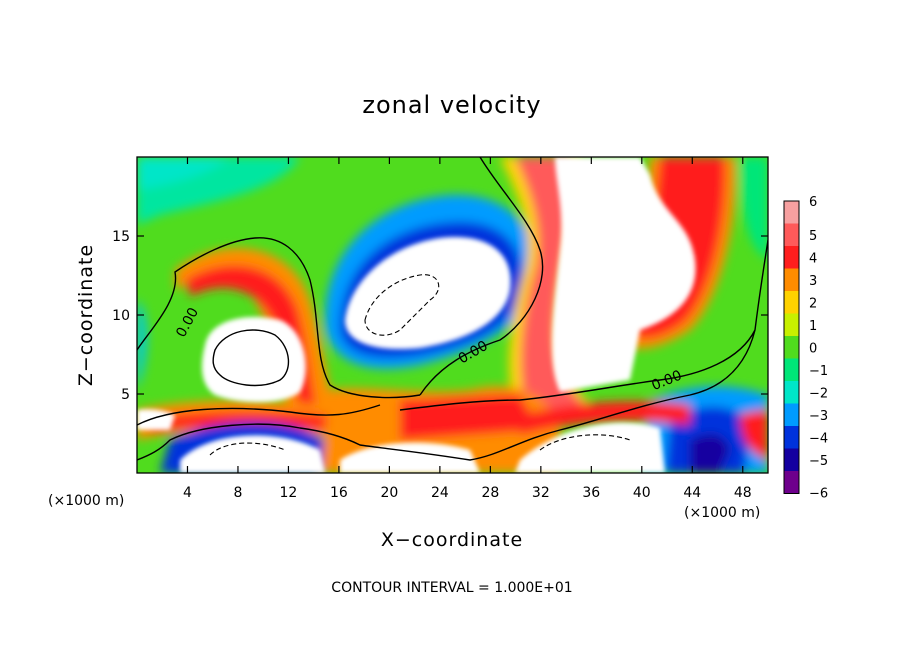  What do you see at coordinates (818, 371) in the screenshot?
I see `colorbar-label: −1` at bounding box center [818, 371].